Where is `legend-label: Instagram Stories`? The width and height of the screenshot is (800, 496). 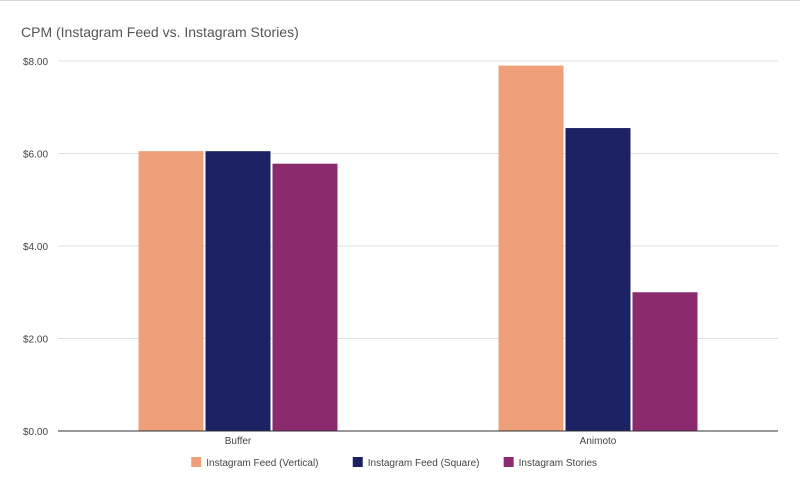 legend-label: Instagram Stories is located at coordinates (558, 463).